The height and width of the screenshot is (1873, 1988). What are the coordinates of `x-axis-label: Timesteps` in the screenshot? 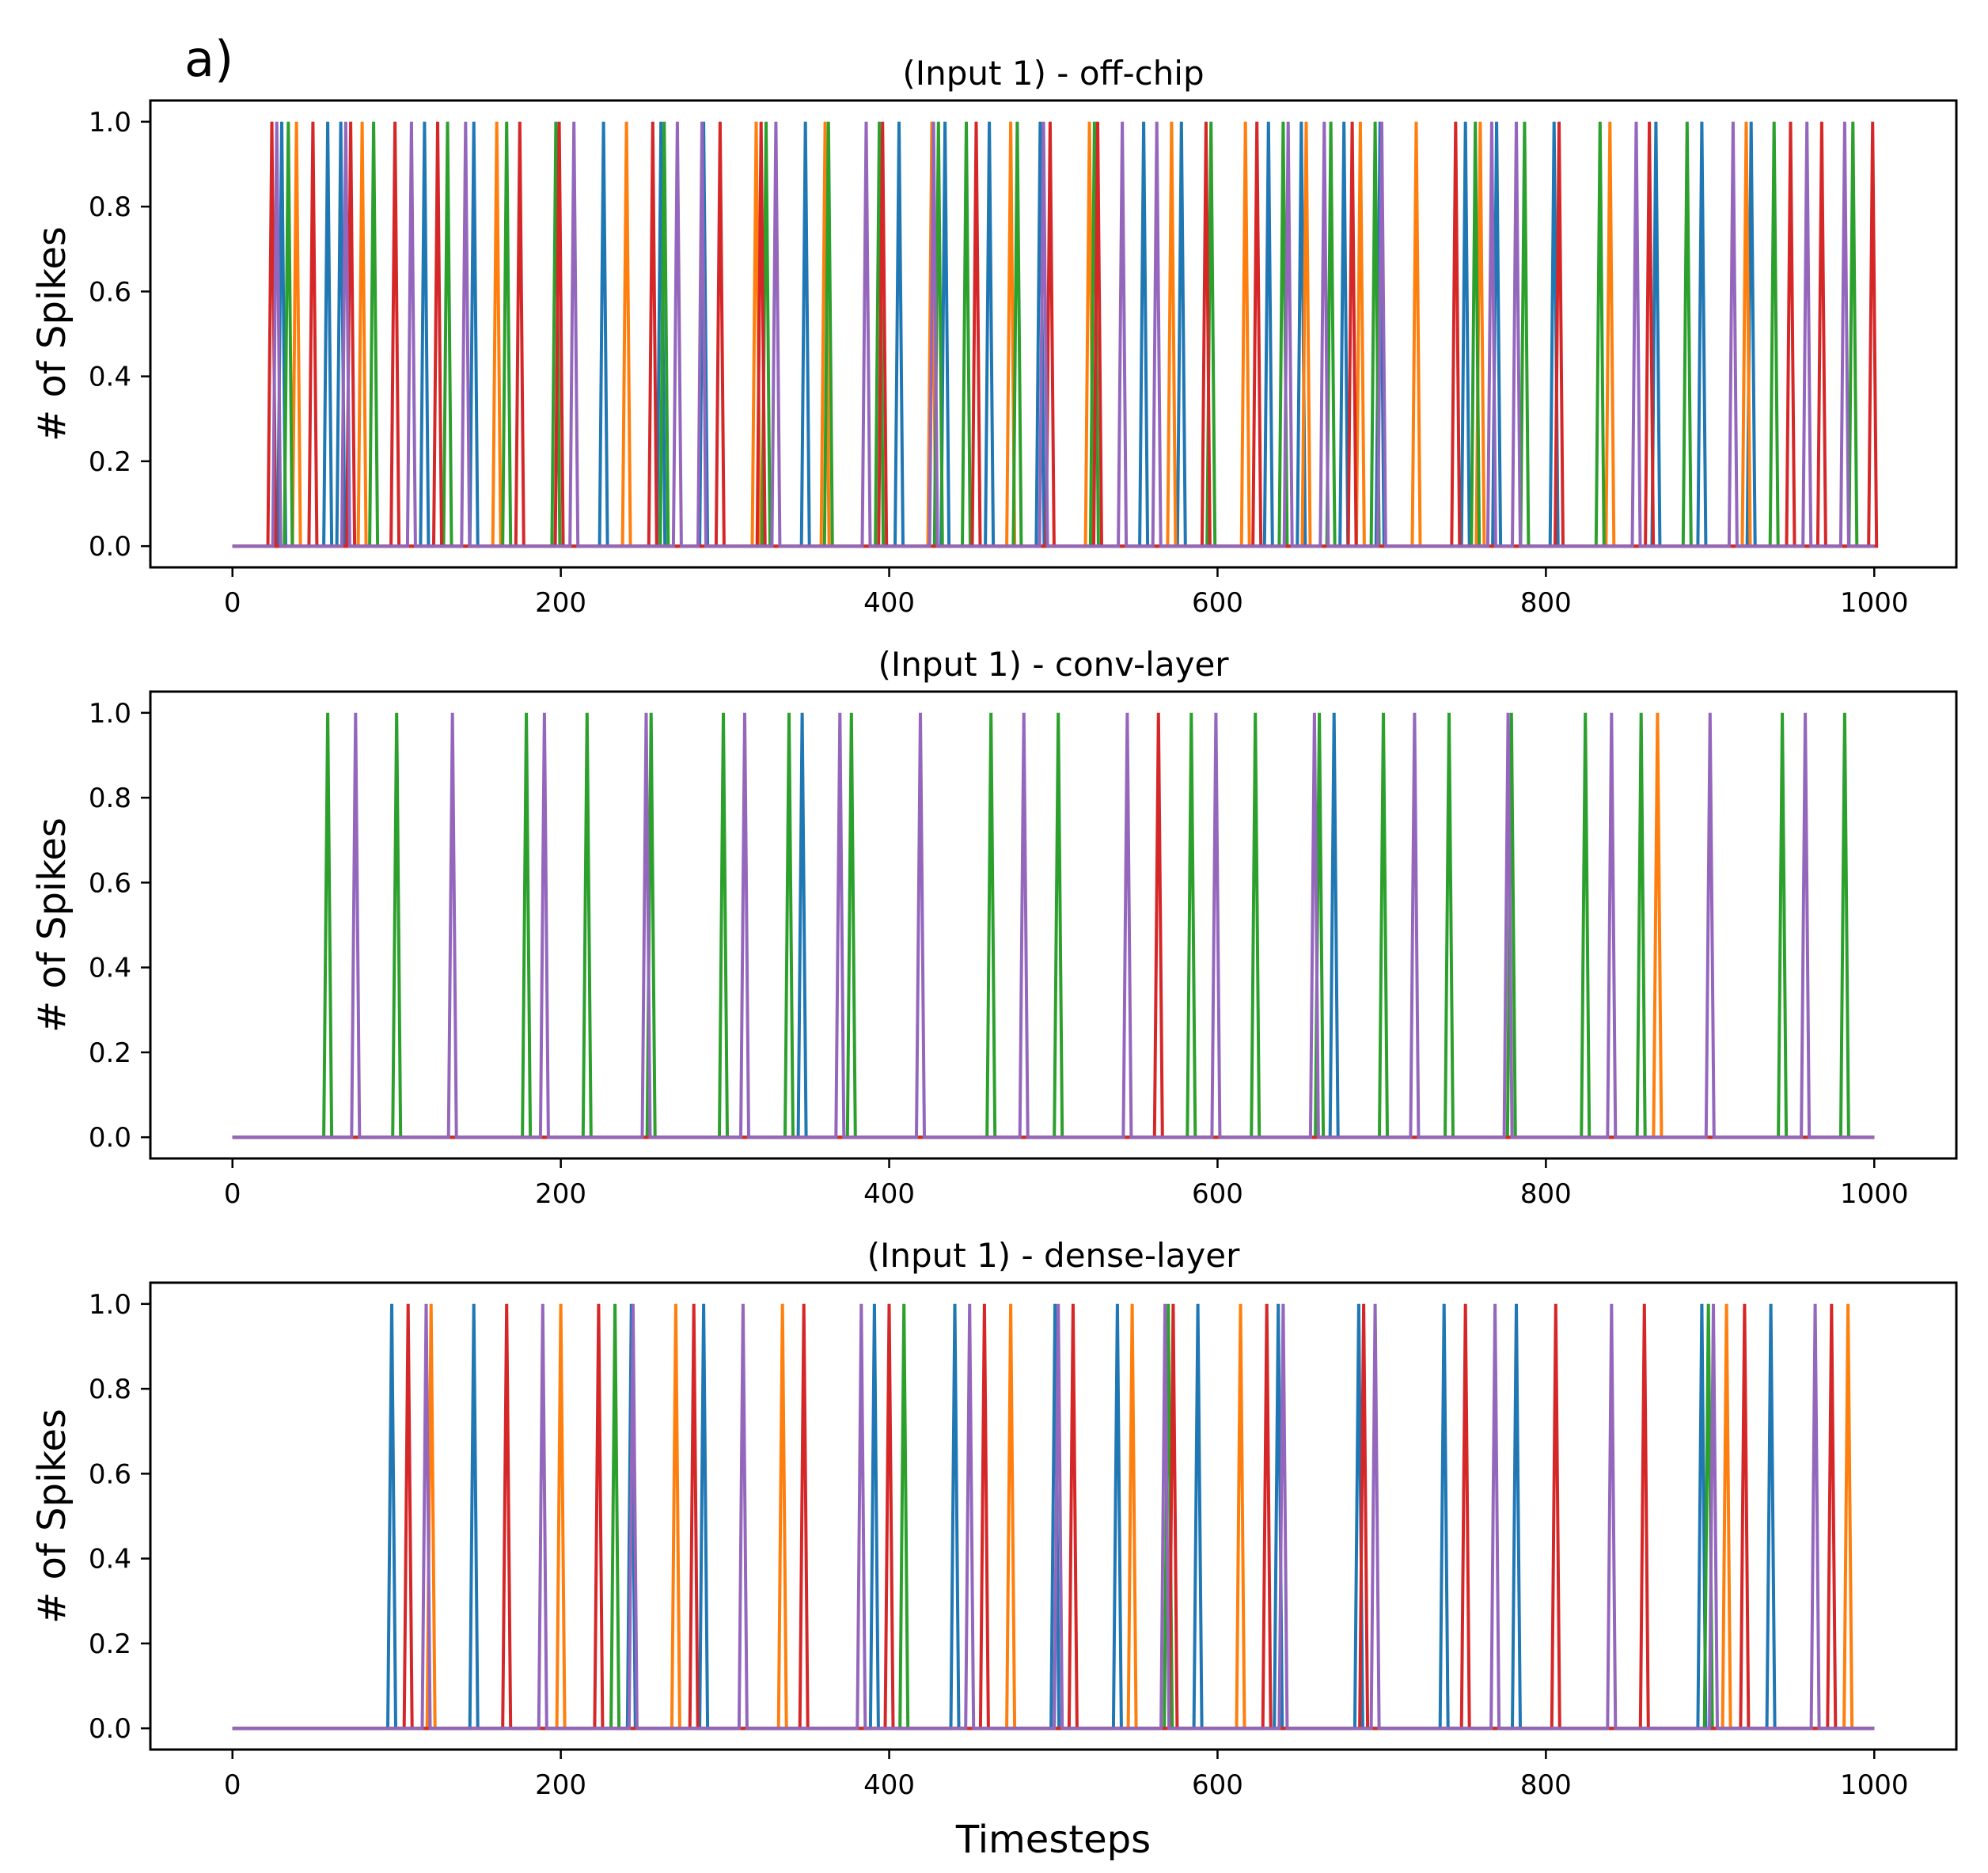 It's located at (1053, 1840).